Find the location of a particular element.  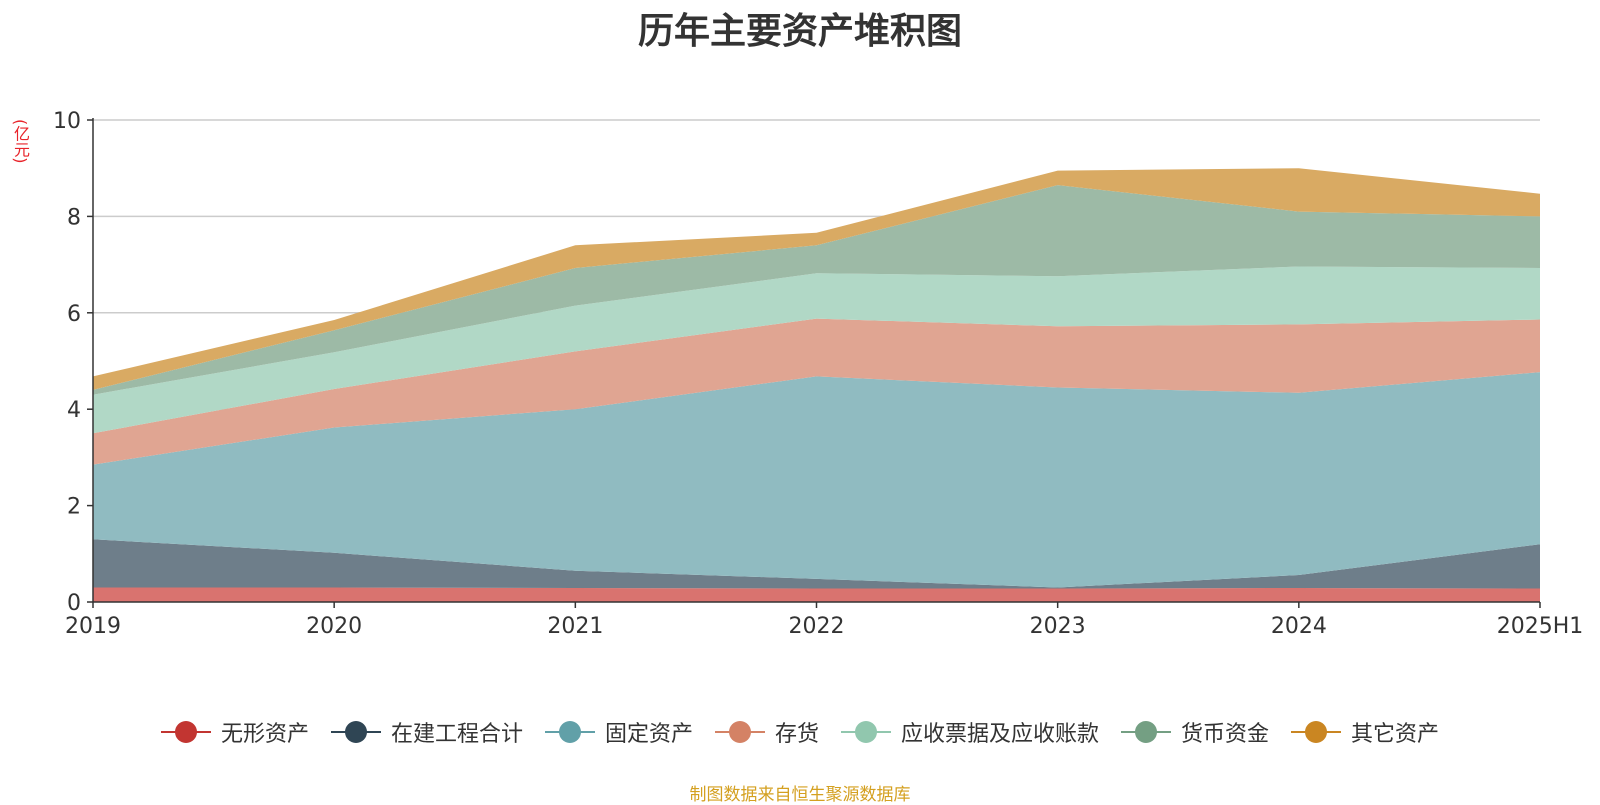

legend-item: 无形资产 is located at coordinates (234, 732).